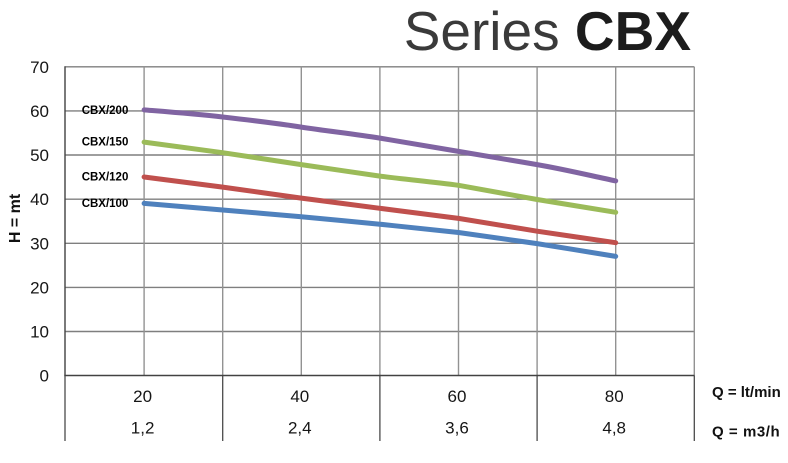  What do you see at coordinates (39, 155) in the screenshot?
I see `svg-text: 50` at bounding box center [39, 155].